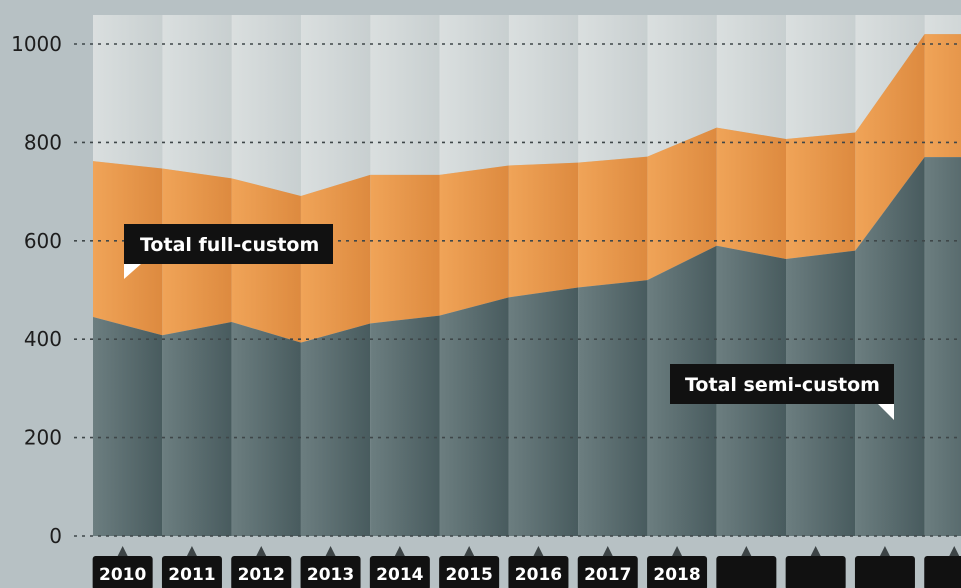 Image resolution: width=961 pixels, height=588 pixels. What do you see at coordinates (676, 575) in the screenshot?
I see `x-tick-label: 2018` at bounding box center [676, 575].